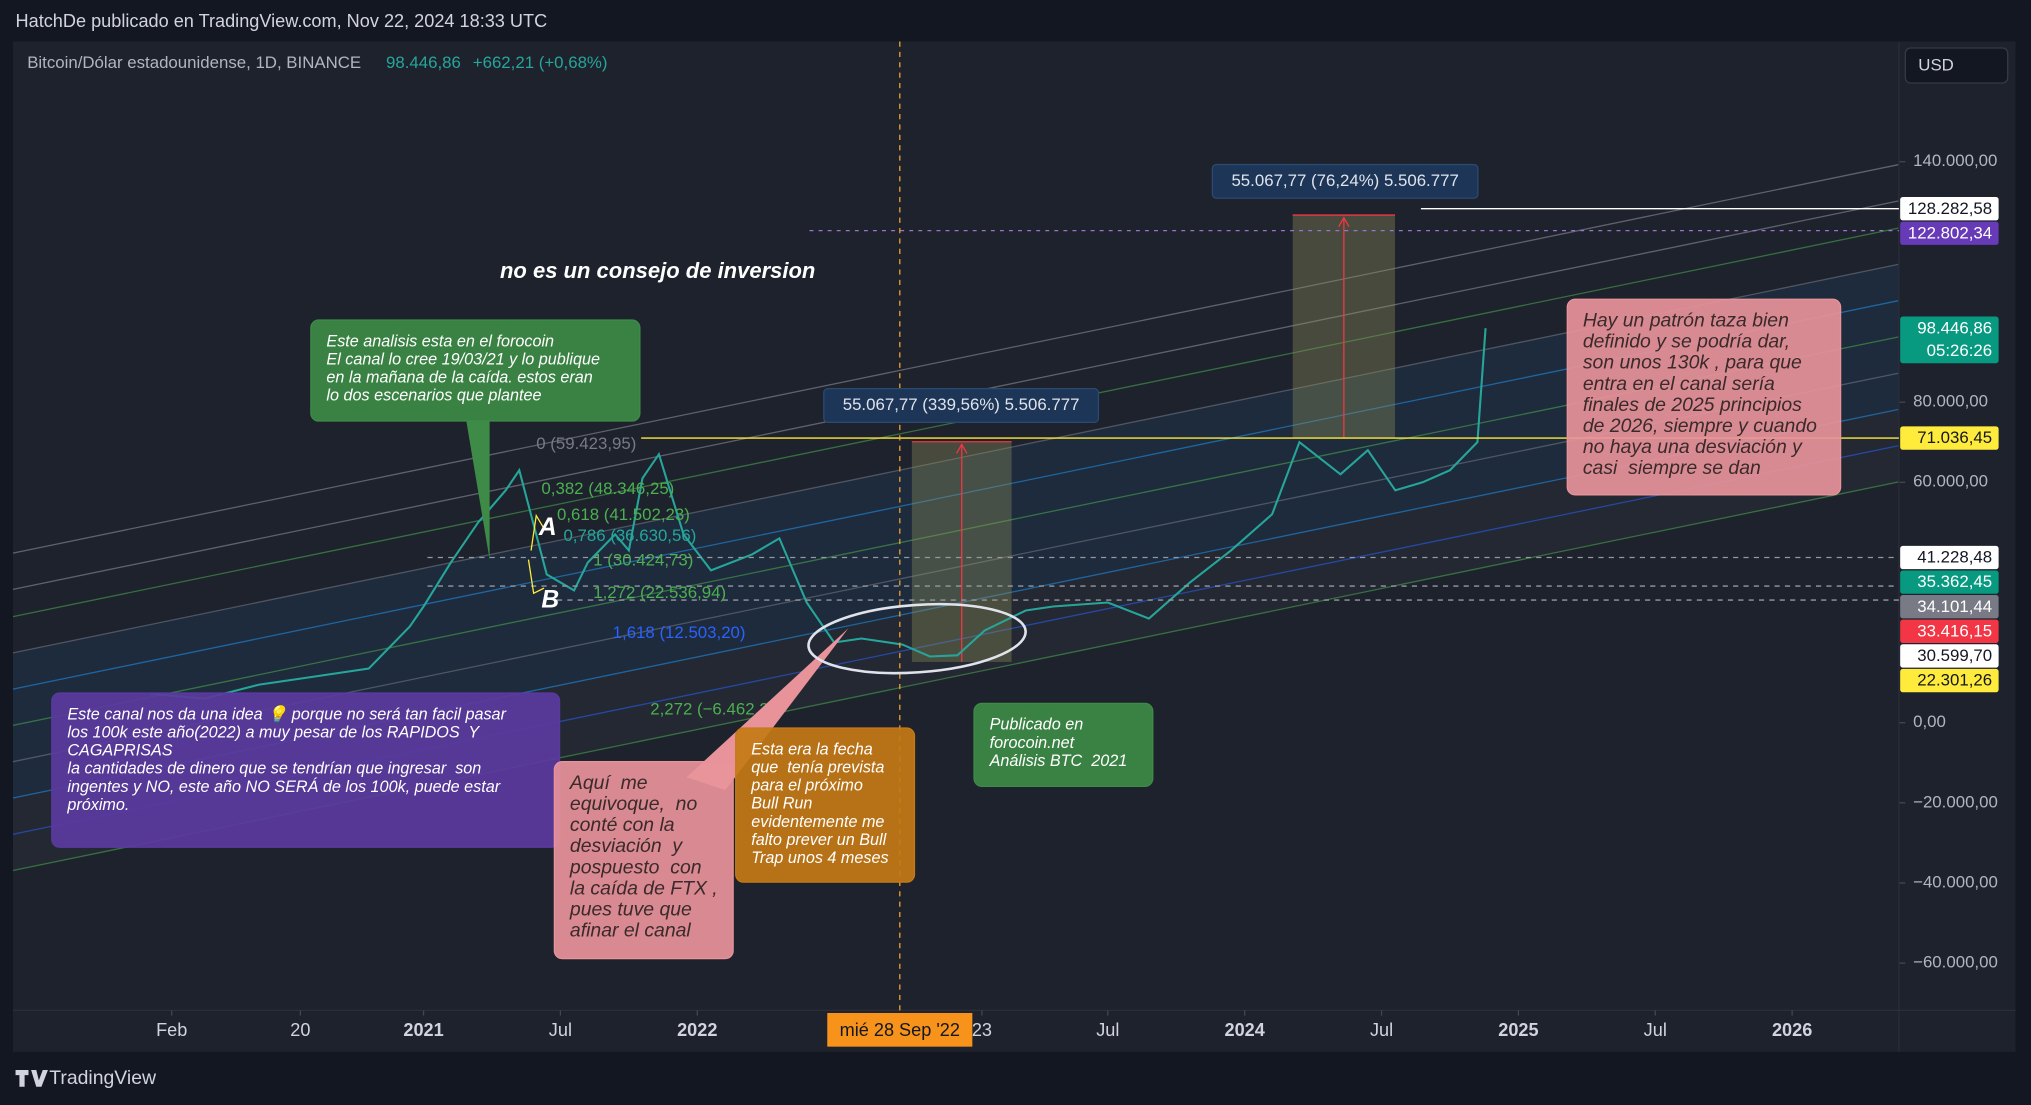  Describe the element at coordinates (1058, 761) in the screenshot. I see `note-text: Análisis BTC 2021` at that location.